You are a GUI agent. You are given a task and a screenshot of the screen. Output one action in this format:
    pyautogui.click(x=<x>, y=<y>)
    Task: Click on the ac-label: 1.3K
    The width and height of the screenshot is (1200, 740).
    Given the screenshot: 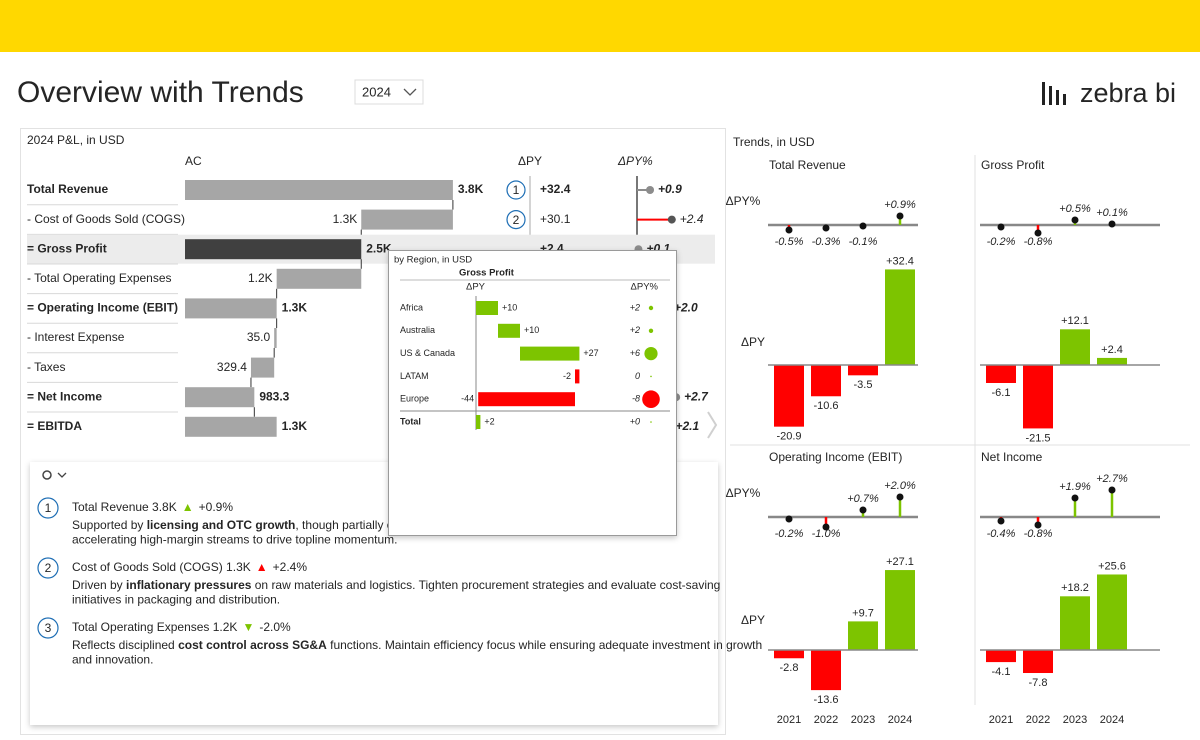 What is the action you would take?
    pyautogui.click(x=345, y=219)
    